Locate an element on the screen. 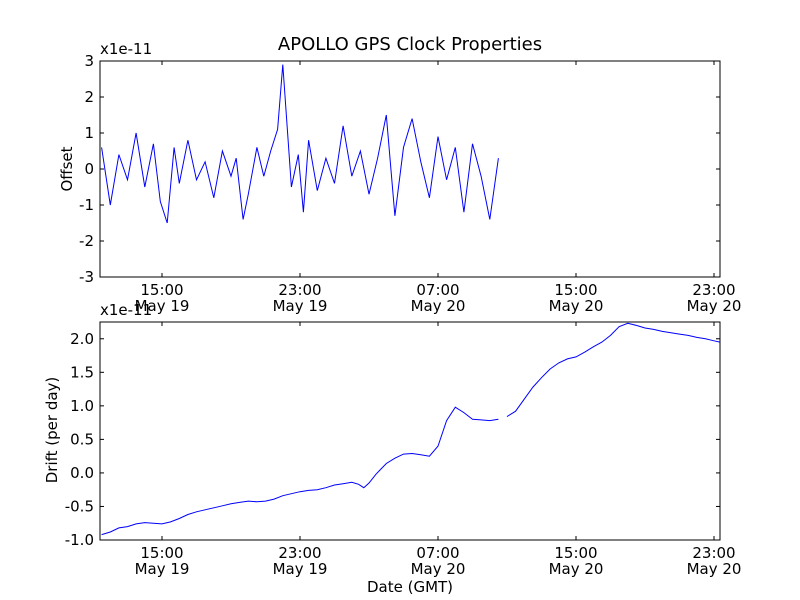 This screenshot has width=800, height=600. offset-y-tick-label: 3 is located at coordinates (89, 61).